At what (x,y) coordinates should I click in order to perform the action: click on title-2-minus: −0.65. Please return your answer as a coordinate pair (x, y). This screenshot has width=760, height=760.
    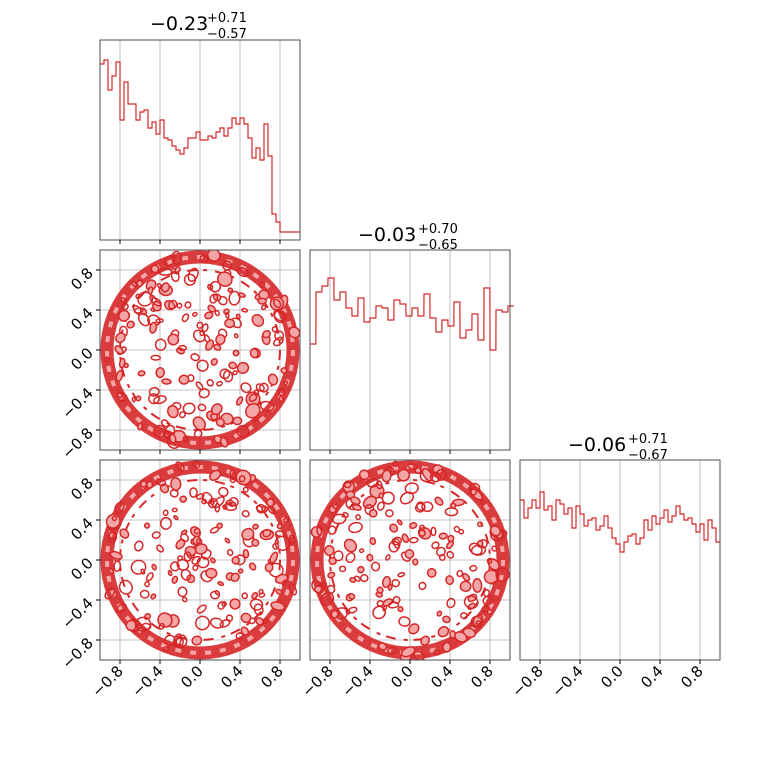
    Looking at the image, I should click on (438, 245).